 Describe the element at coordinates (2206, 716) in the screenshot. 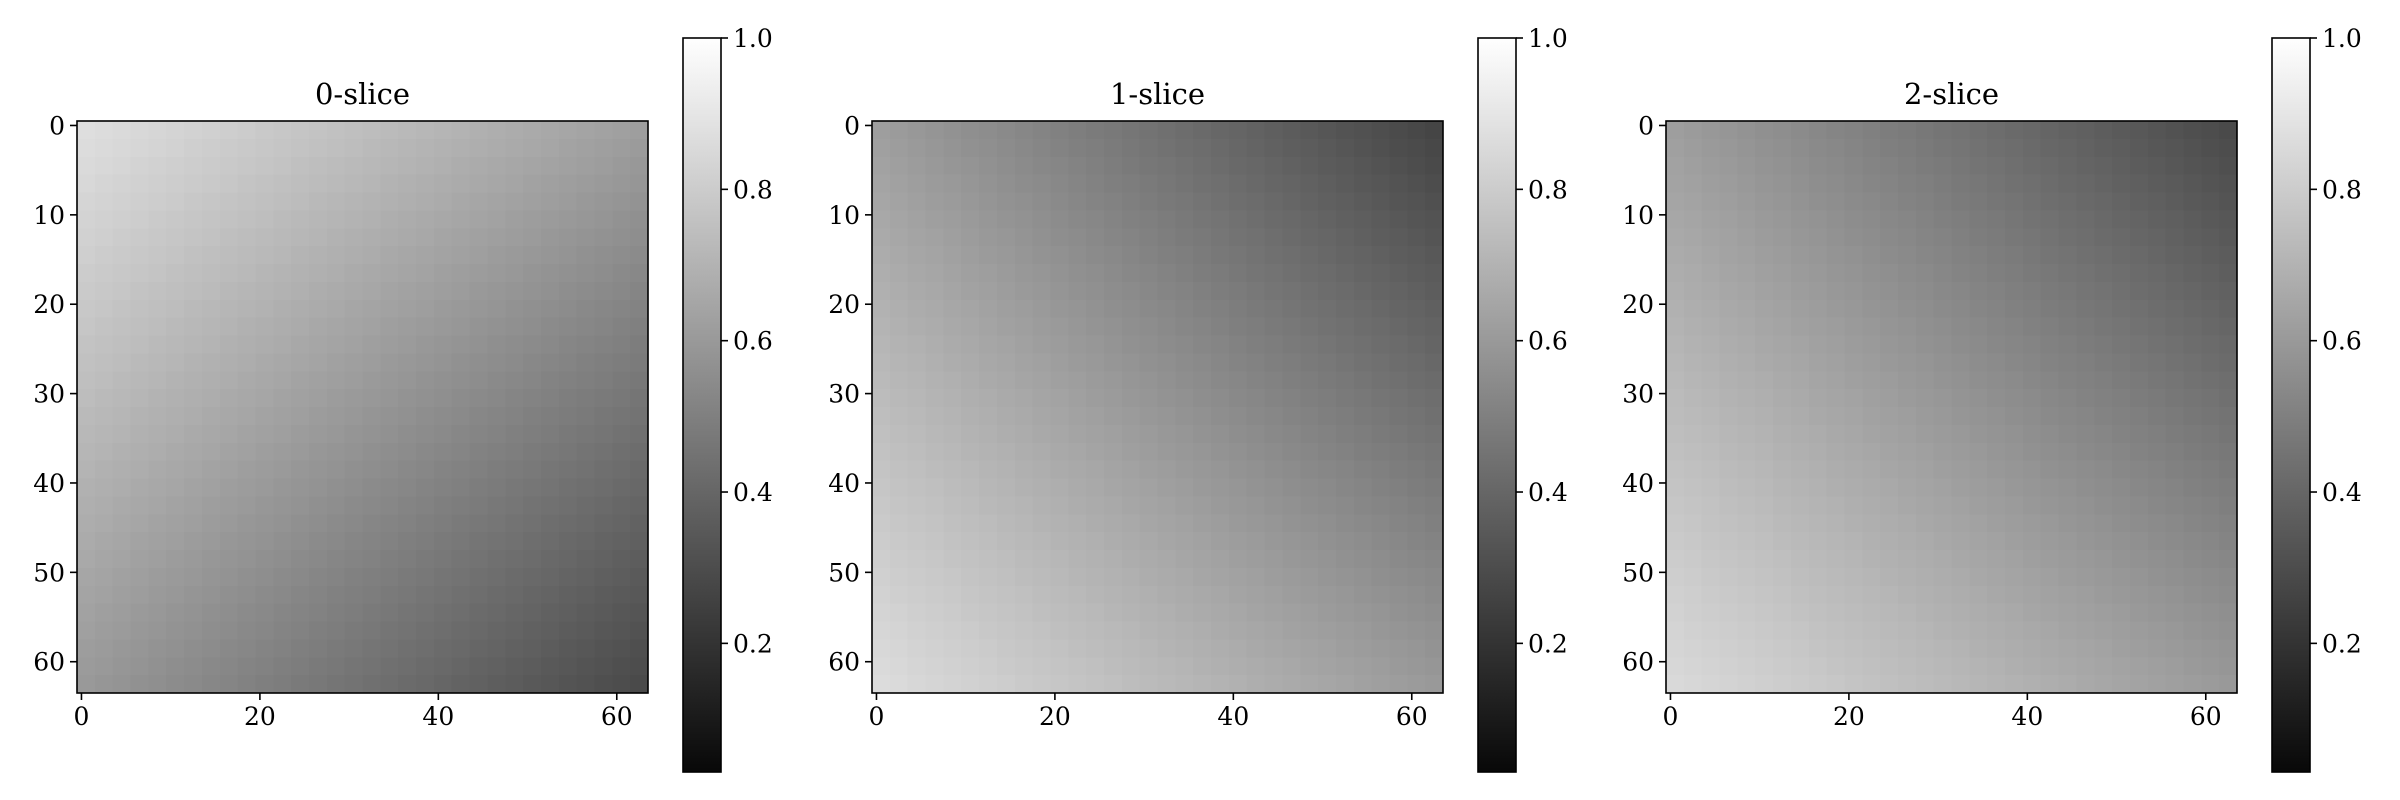

I see `x-tick-label: 60` at that location.